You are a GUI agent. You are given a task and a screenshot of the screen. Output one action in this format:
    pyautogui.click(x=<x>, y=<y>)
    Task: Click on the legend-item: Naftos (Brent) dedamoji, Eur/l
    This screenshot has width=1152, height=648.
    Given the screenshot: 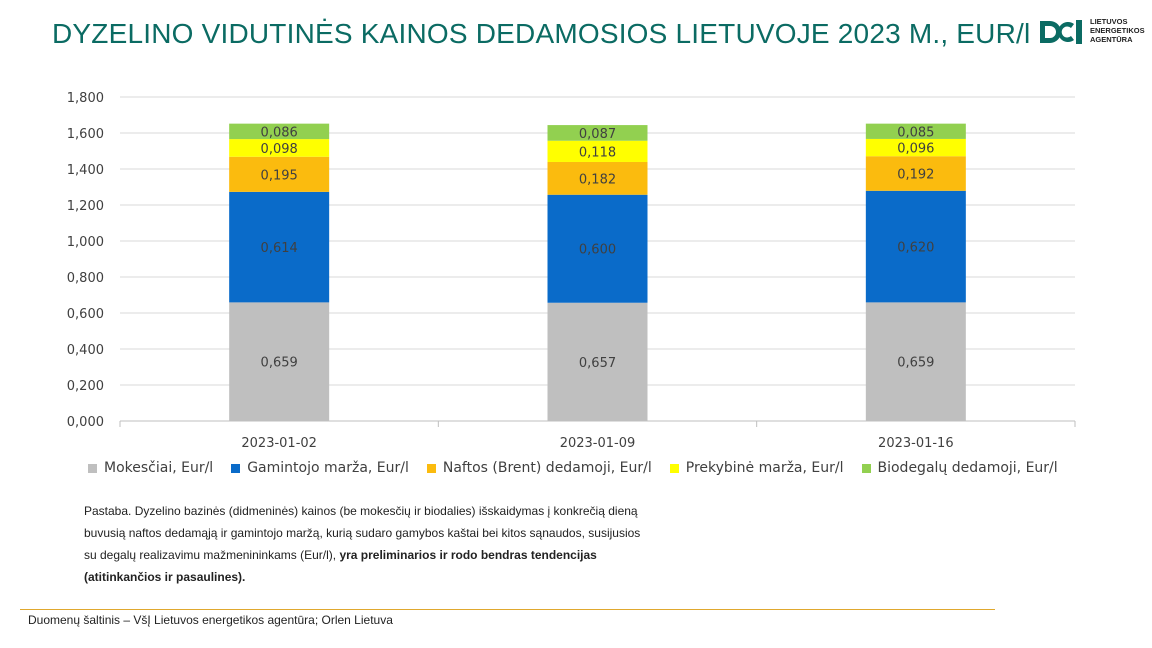 What is the action you would take?
    pyautogui.click(x=539, y=468)
    